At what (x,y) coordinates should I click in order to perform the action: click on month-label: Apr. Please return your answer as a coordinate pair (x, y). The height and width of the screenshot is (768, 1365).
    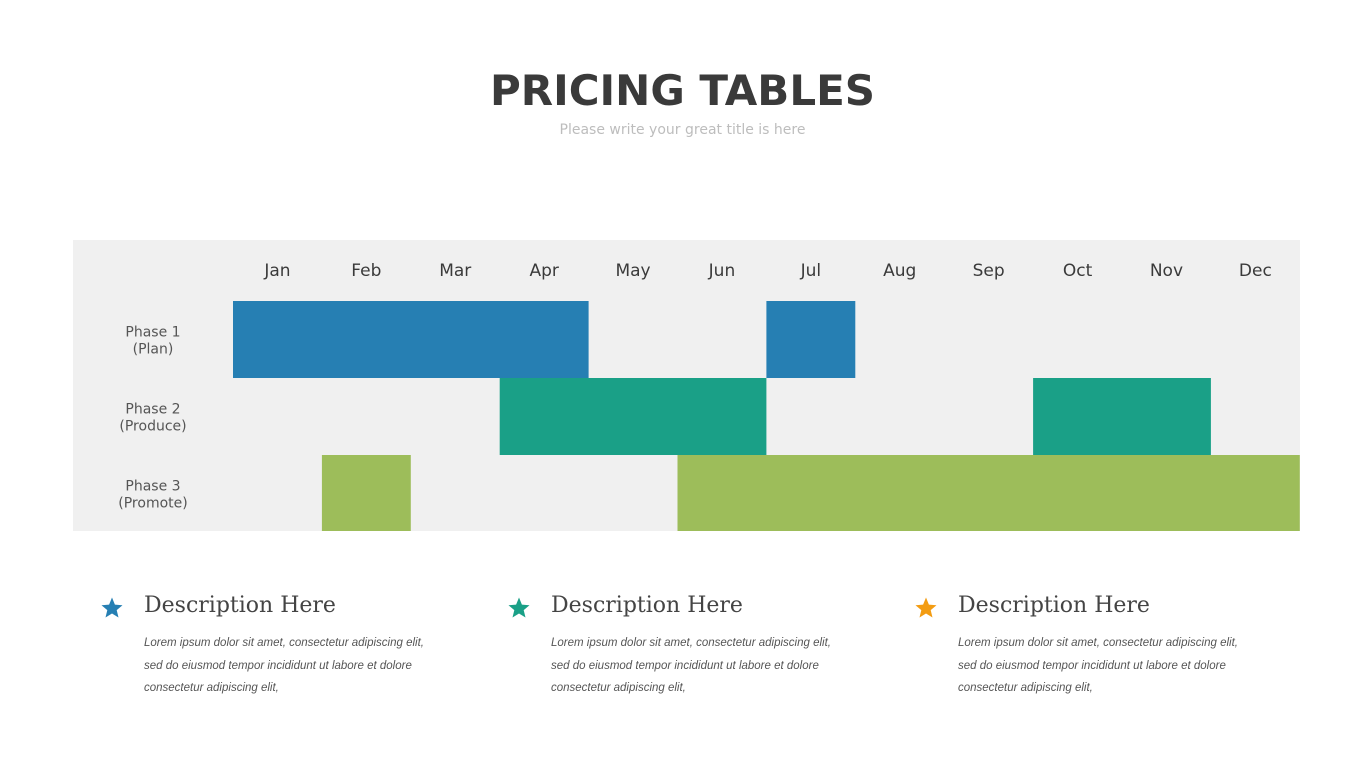
    Looking at the image, I should click on (543, 271).